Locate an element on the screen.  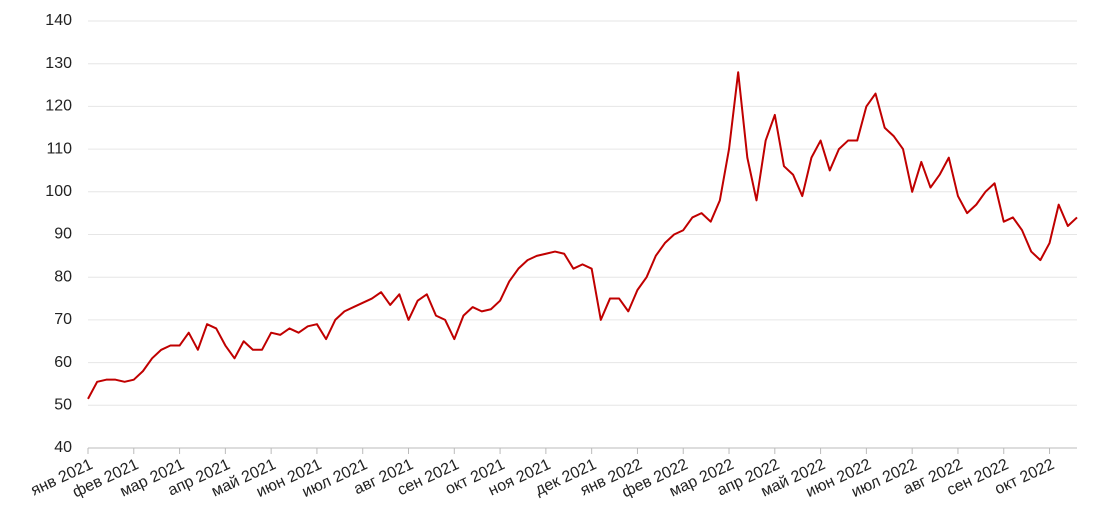
y-tick-label: 60 is located at coordinates (63, 362).